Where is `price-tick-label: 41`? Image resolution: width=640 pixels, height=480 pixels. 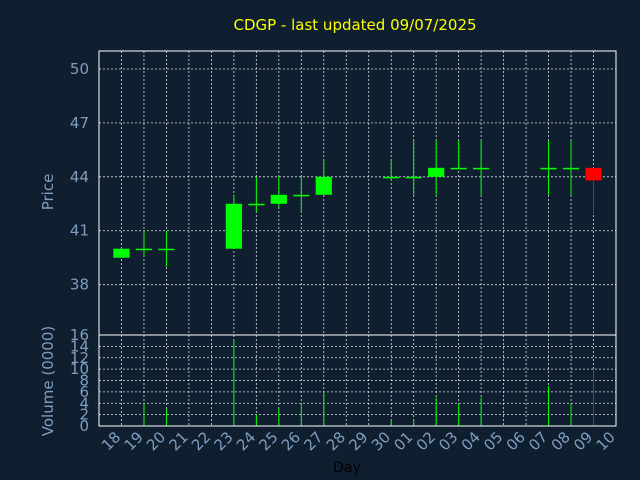
price-tick-label: 41 is located at coordinates (79, 231).